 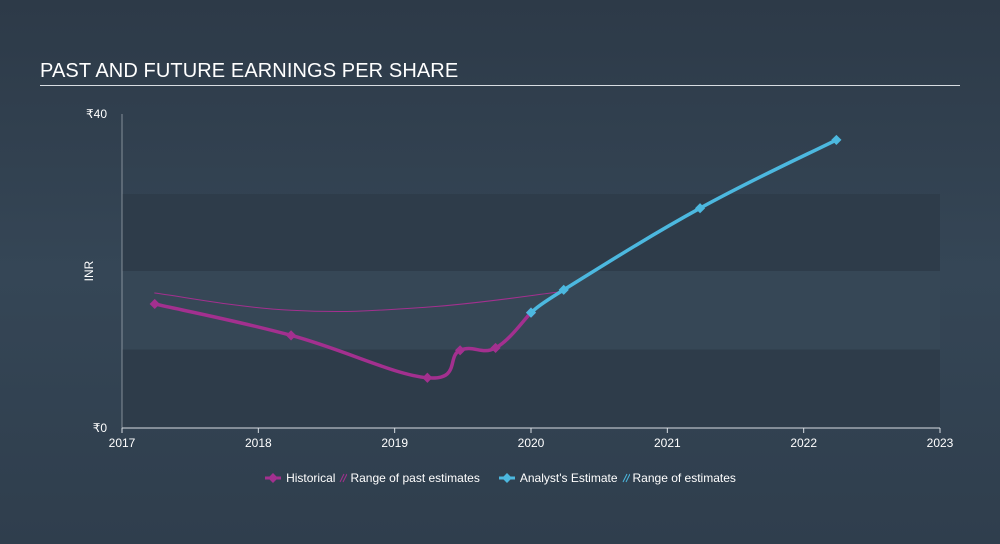 What do you see at coordinates (96, 114) in the screenshot?
I see `y-tick-label: ₹40` at bounding box center [96, 114].